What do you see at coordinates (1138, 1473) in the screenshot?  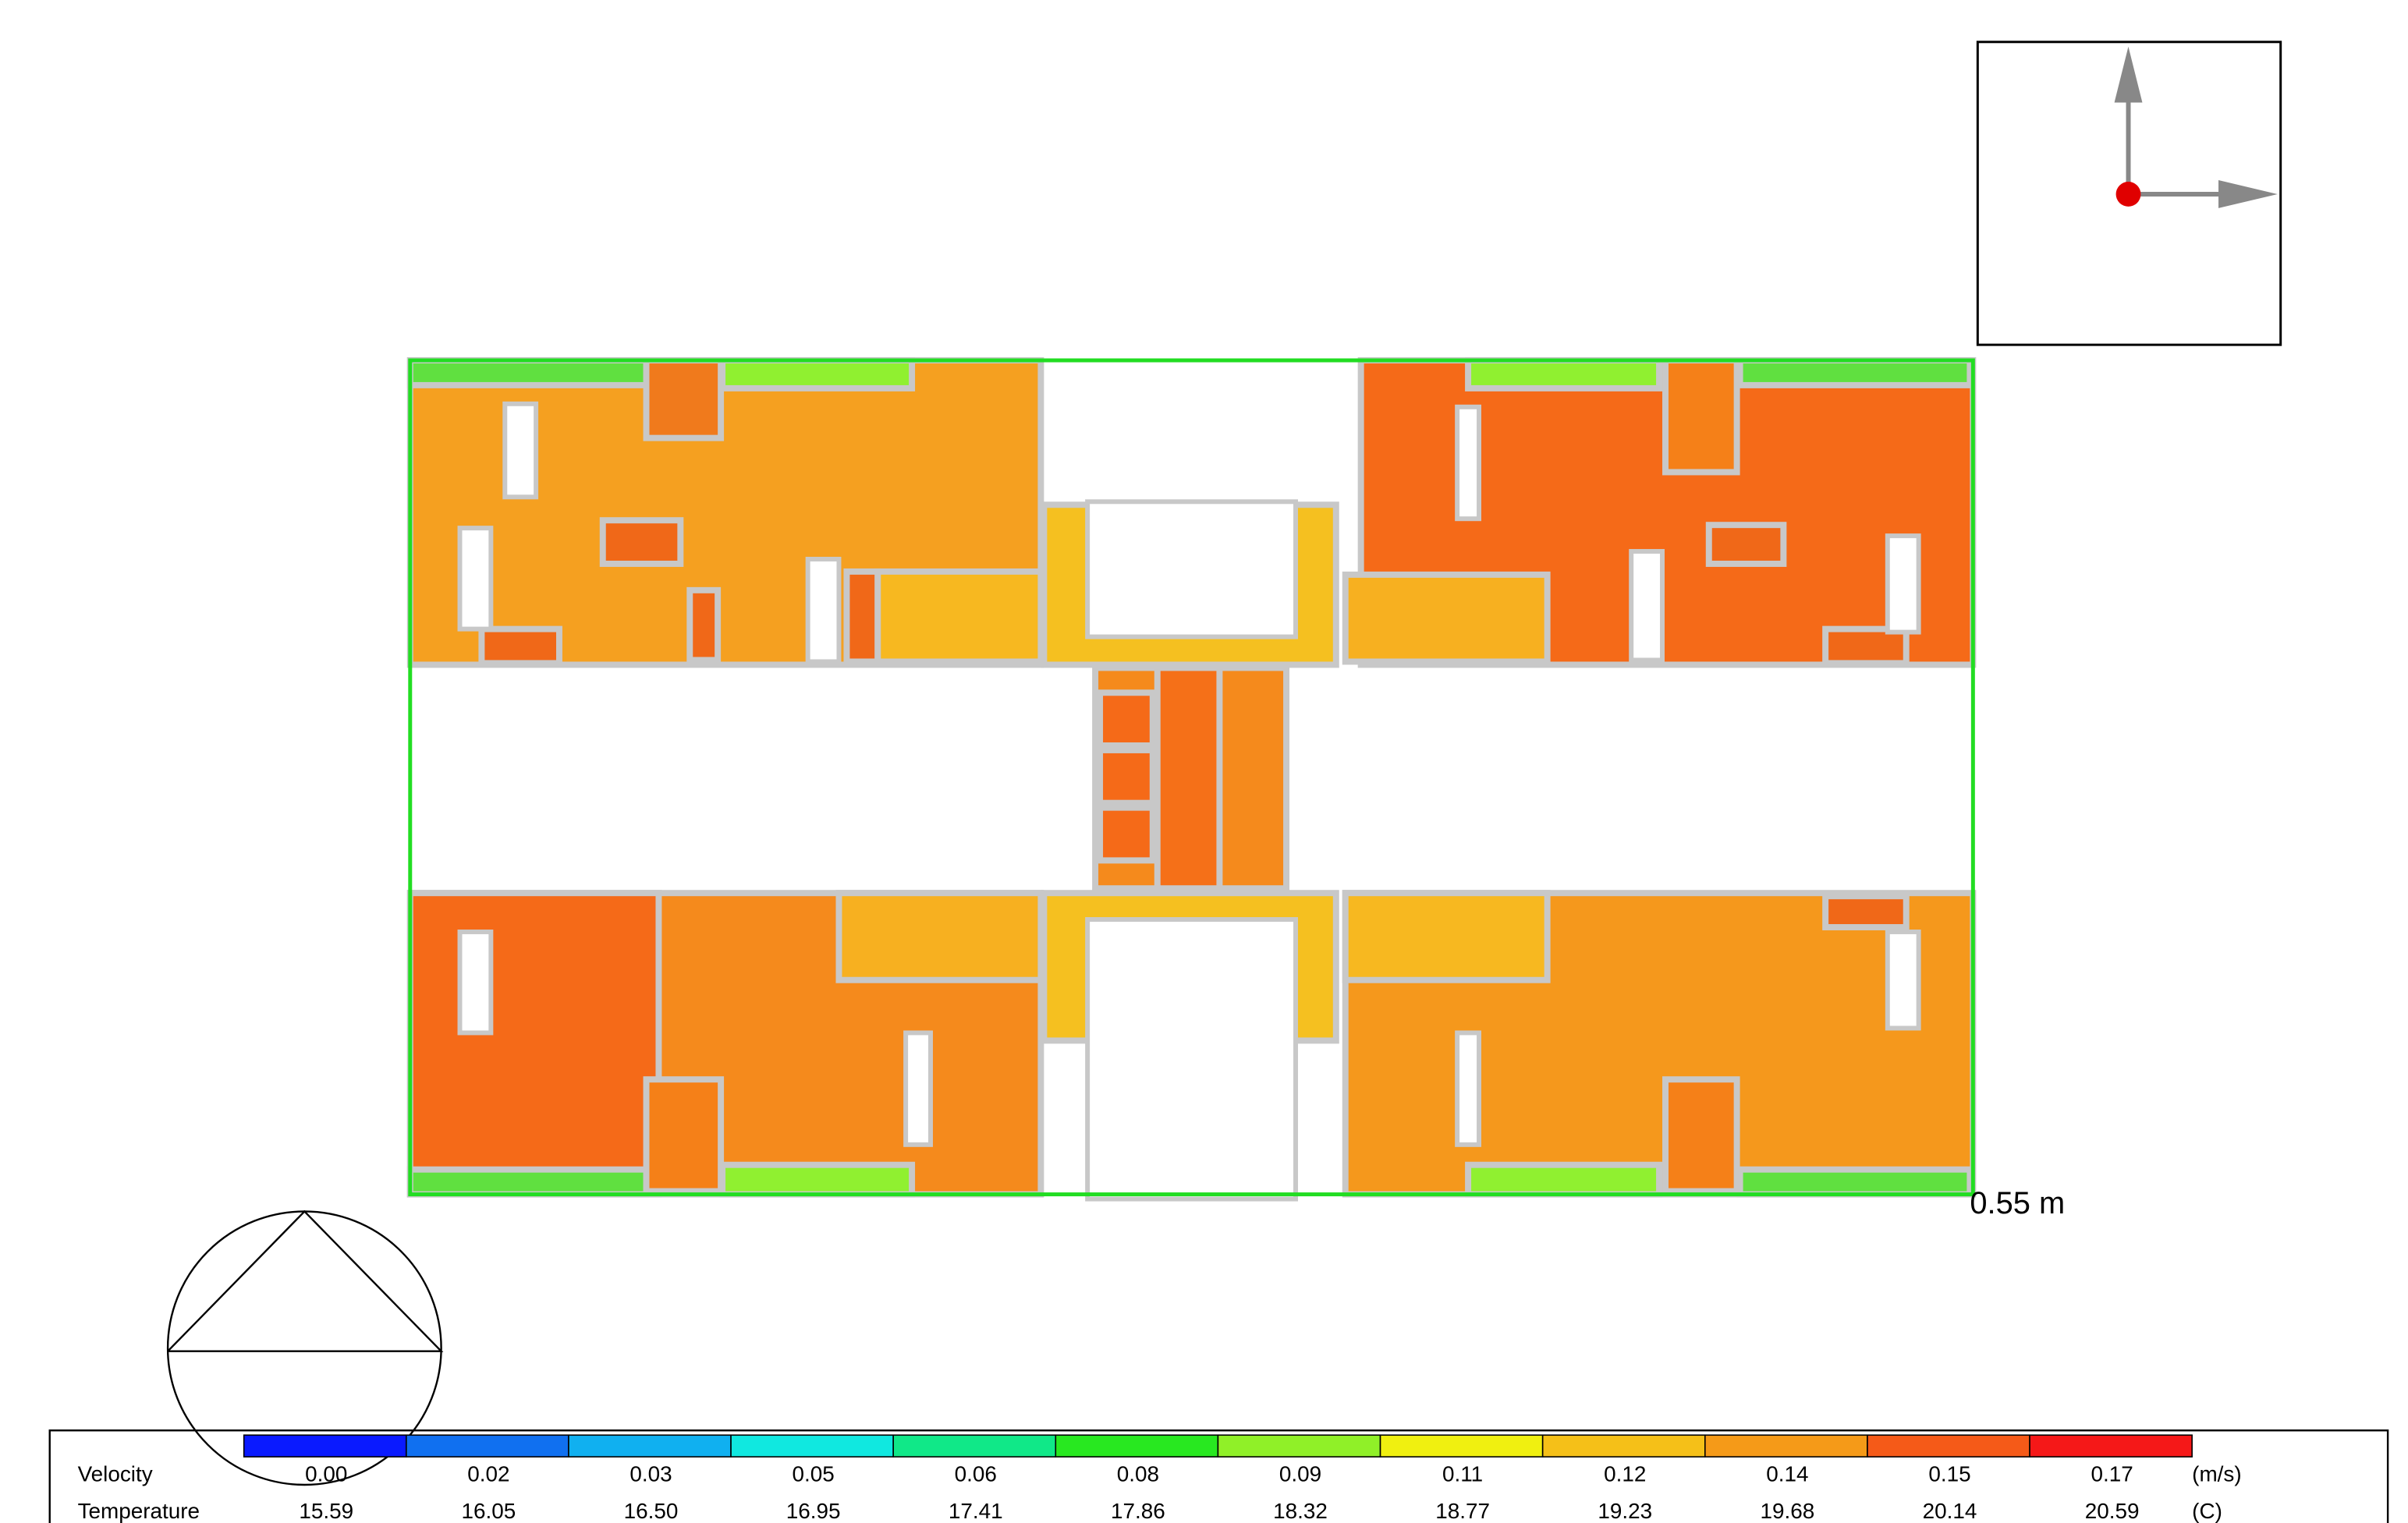 I see `value-label: 0.08` at bounding box center [1138, 1473].